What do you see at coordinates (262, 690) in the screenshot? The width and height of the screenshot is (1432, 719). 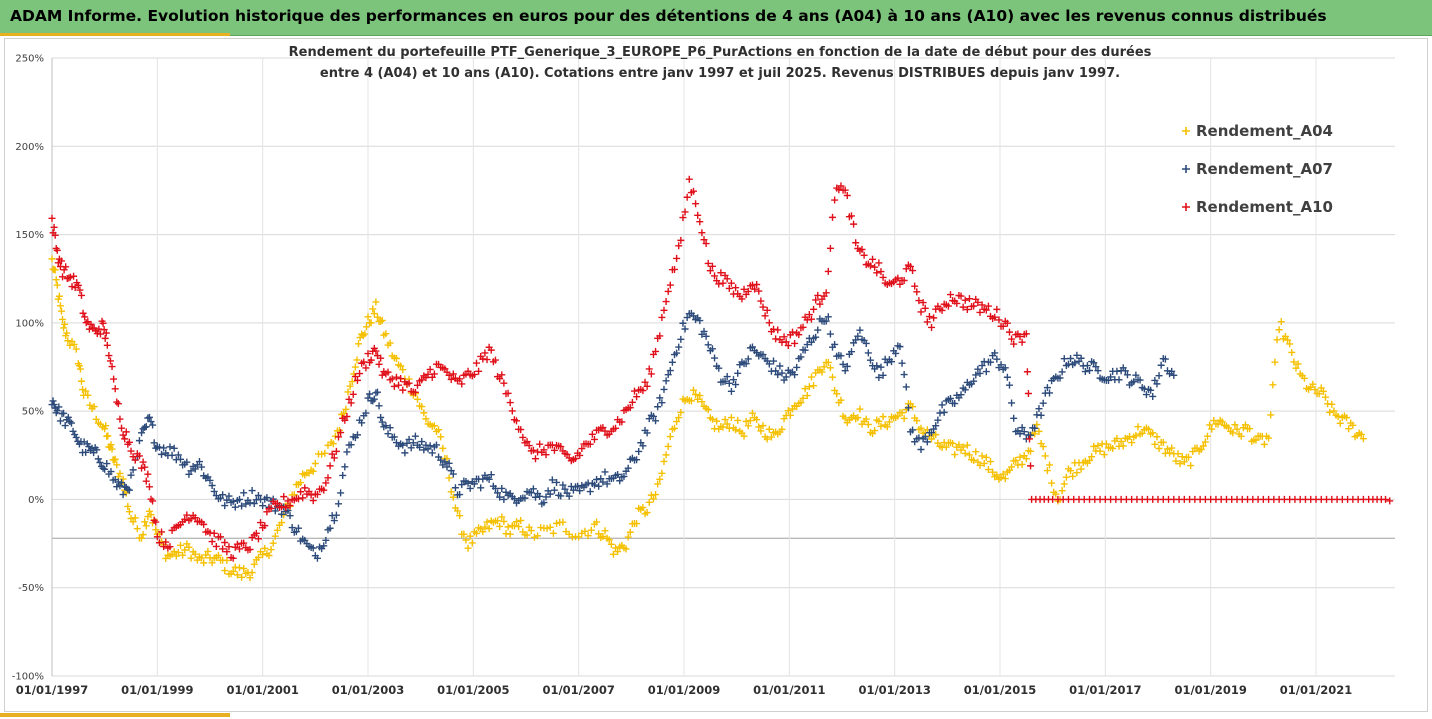 I see `x-tick-label: 01/01/2001` at bounding box center [262, 690].